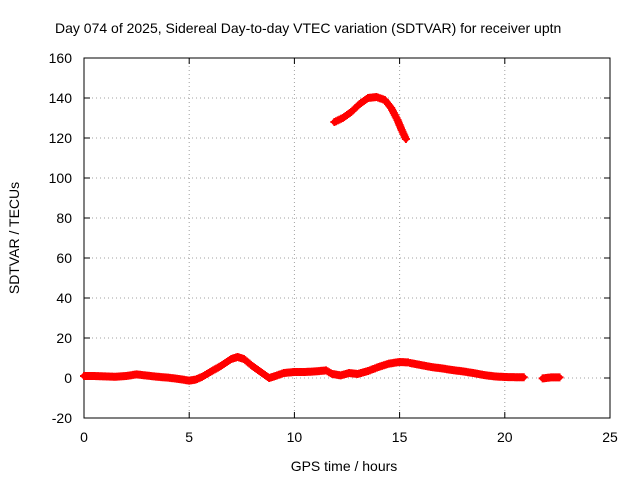 The height and width of the screenshot is (480, 640). I want to click on x-tick-label: 25, so click(610, 437).